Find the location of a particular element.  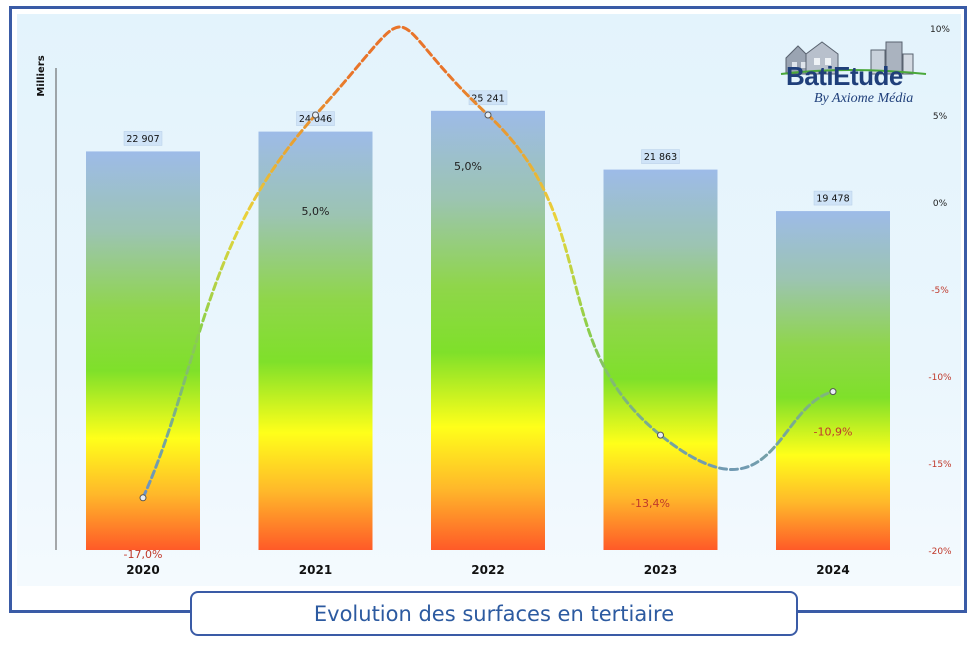

x-tick-2021: 2021 is located at coordinates (315, 570).